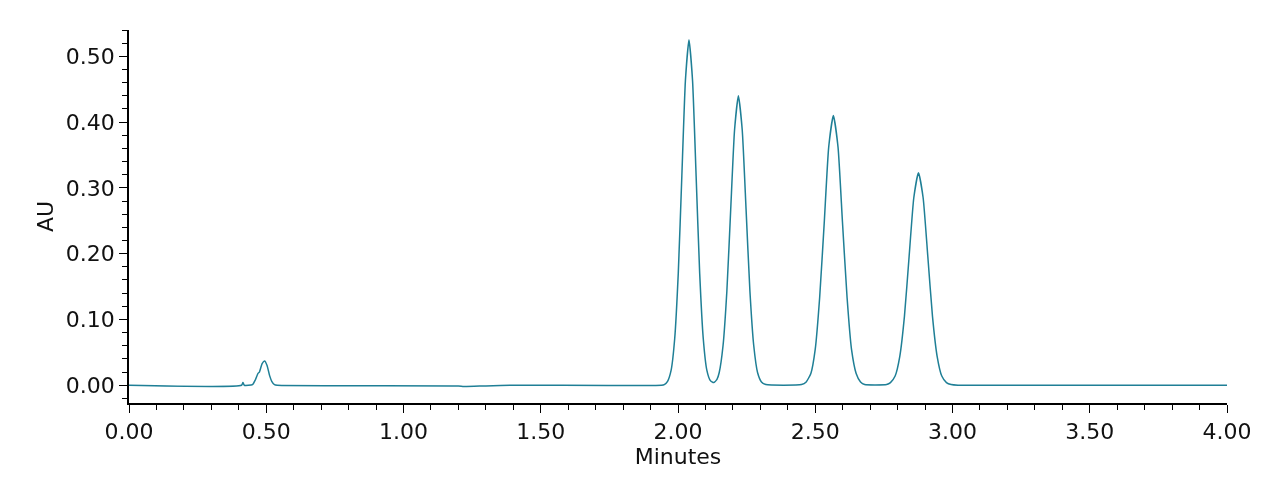 Image resolution: width=1280 pixels, height=504 pixels. What do you see at coordinates (1227, 432) in the screenshot?
I see `x-tick-label: 4.00` at bounding box center [1227, 432].